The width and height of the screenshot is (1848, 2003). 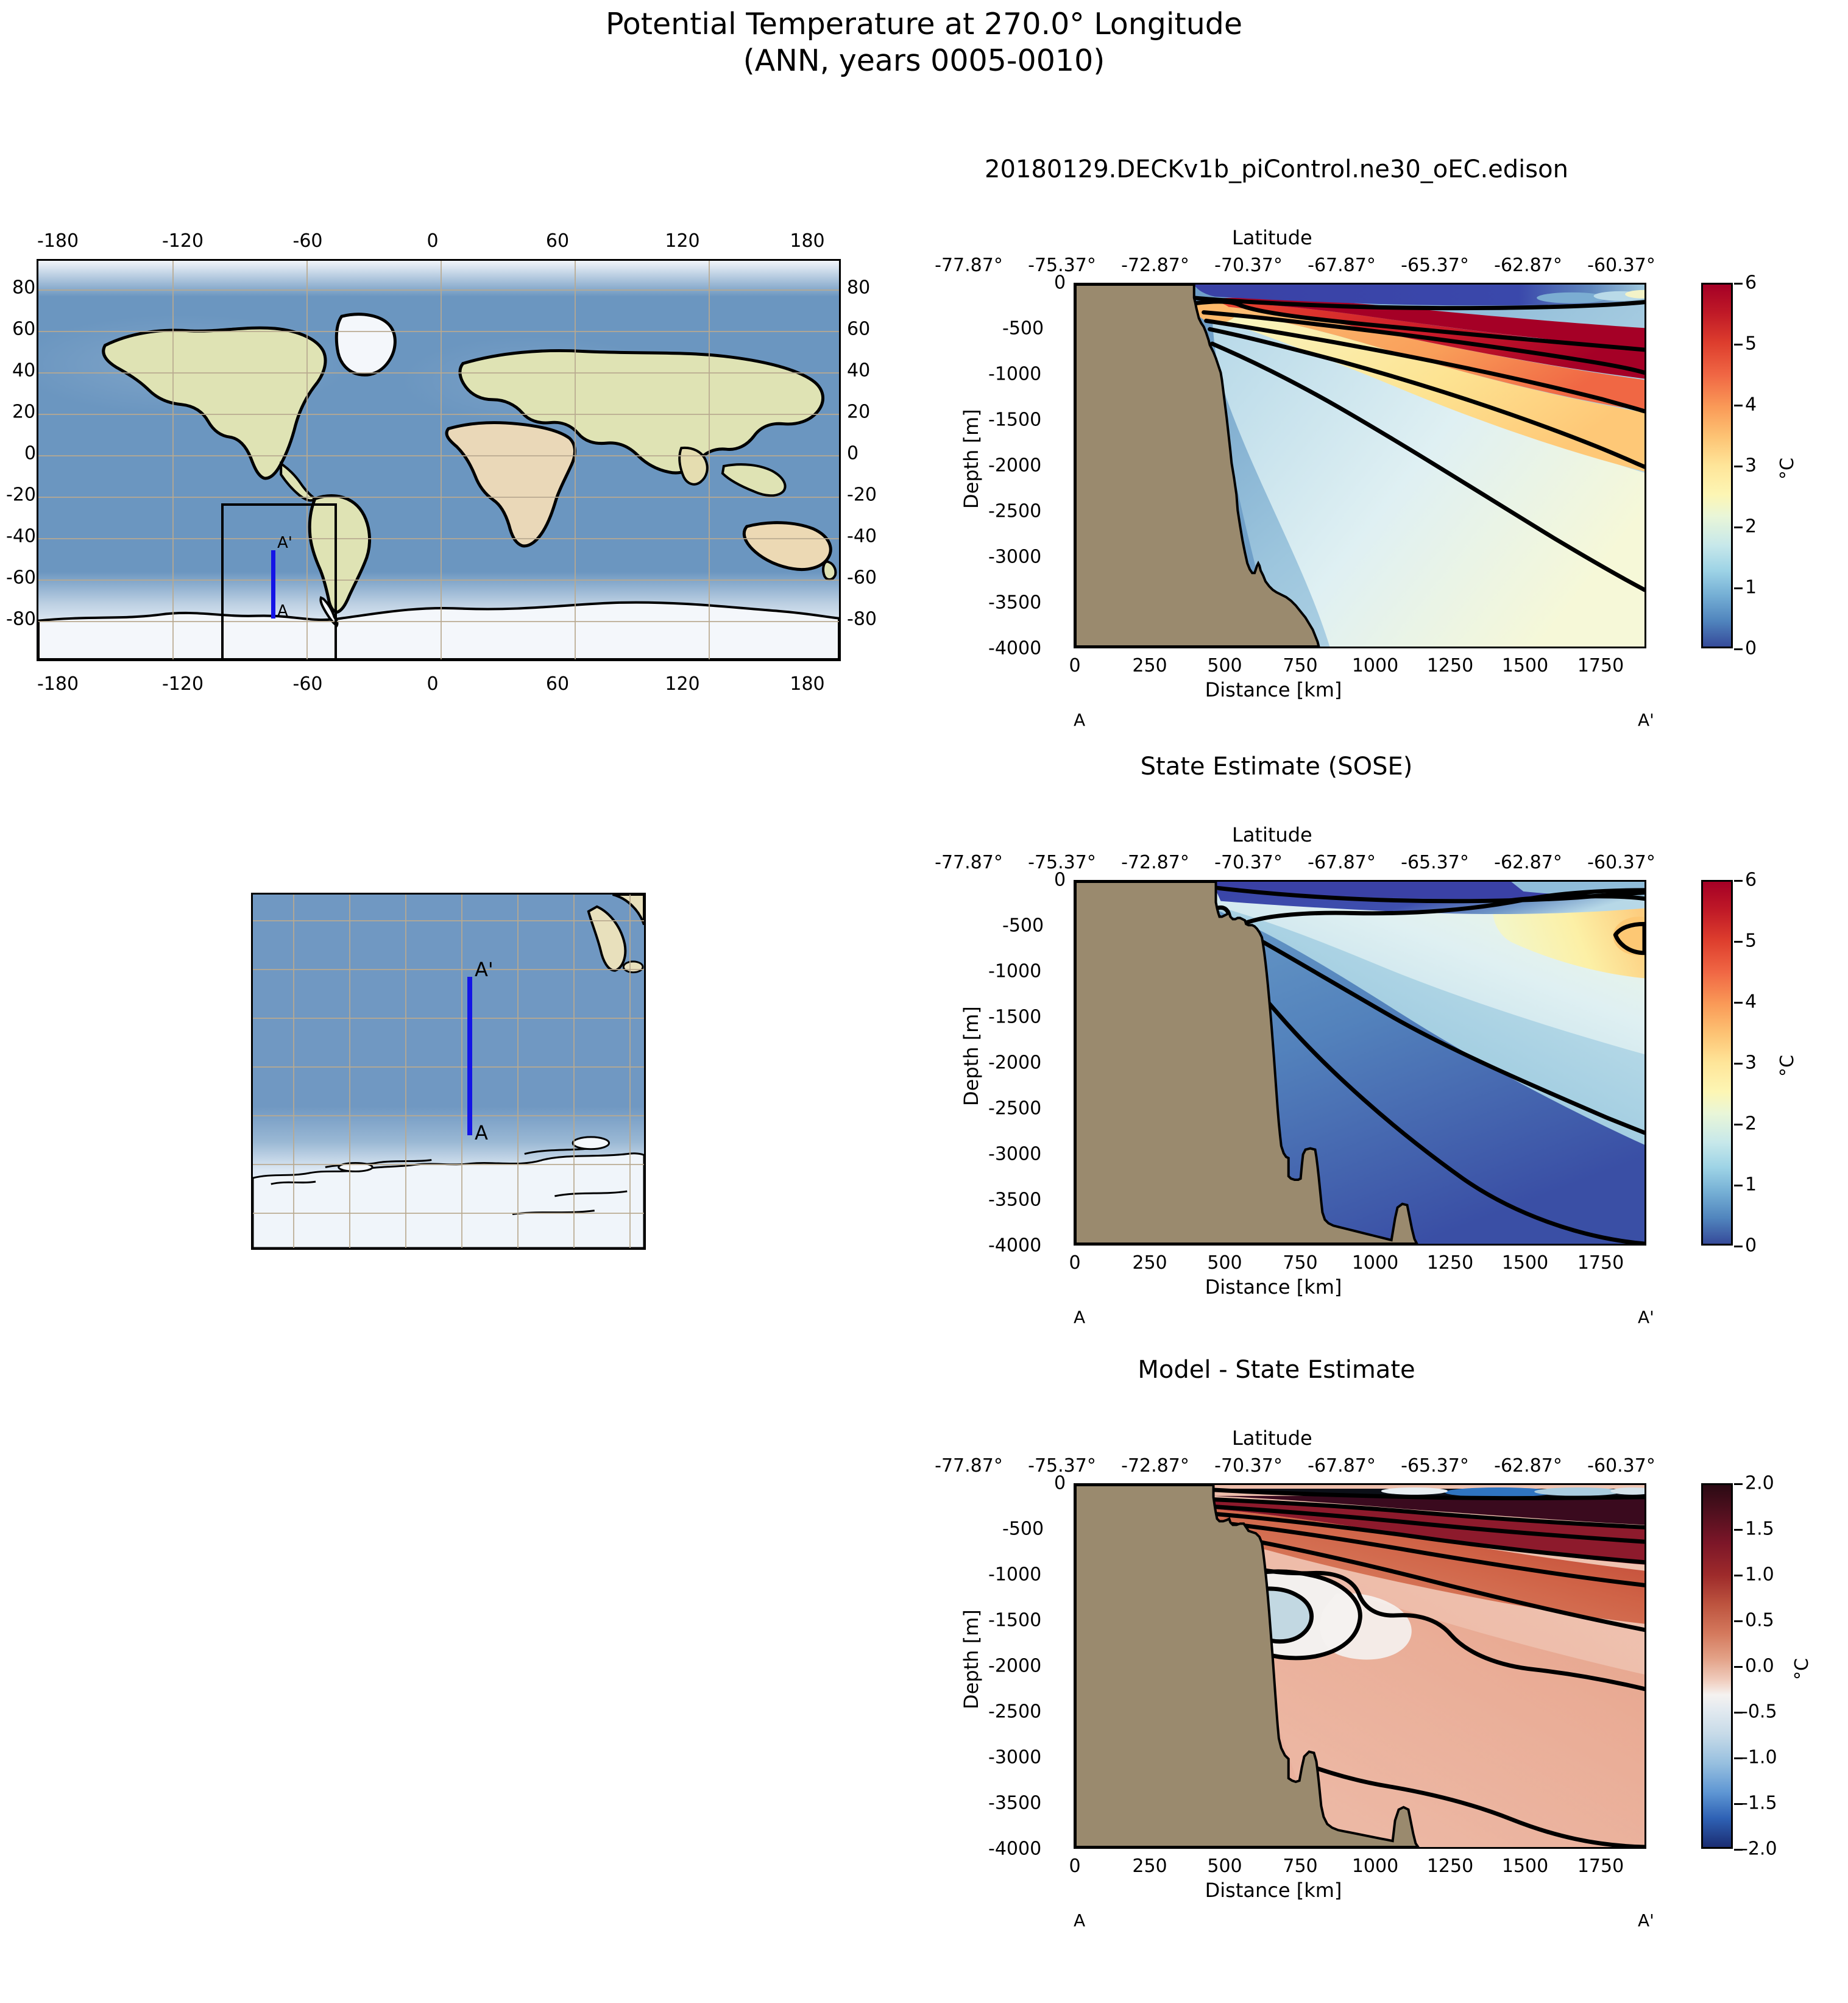 What do you see at coordinates (1717, 1666) in the screenshot?
I see `panel-diff-colorbar` at bounding box center [1717, 1666].